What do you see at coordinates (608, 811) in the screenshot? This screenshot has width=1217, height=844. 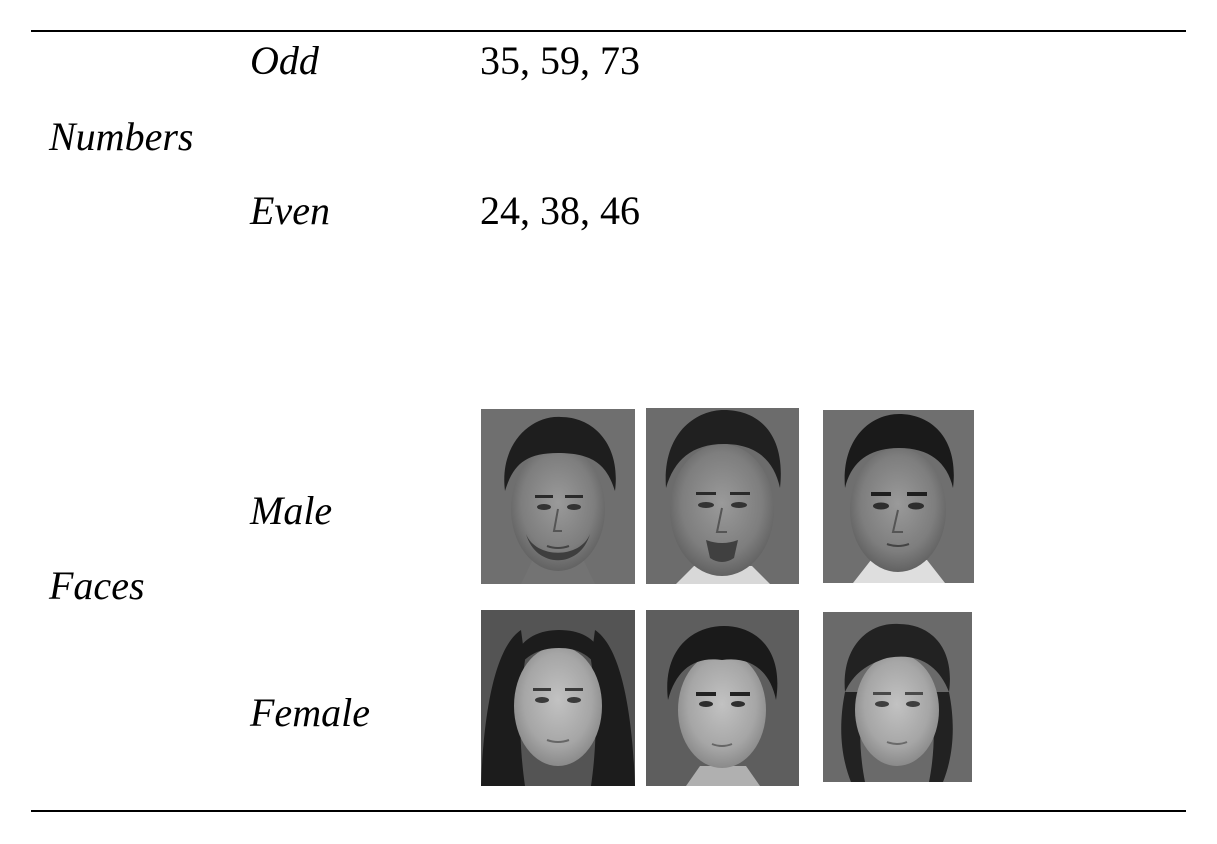 I see `bottom-rule` at bounding box center [608, 811].